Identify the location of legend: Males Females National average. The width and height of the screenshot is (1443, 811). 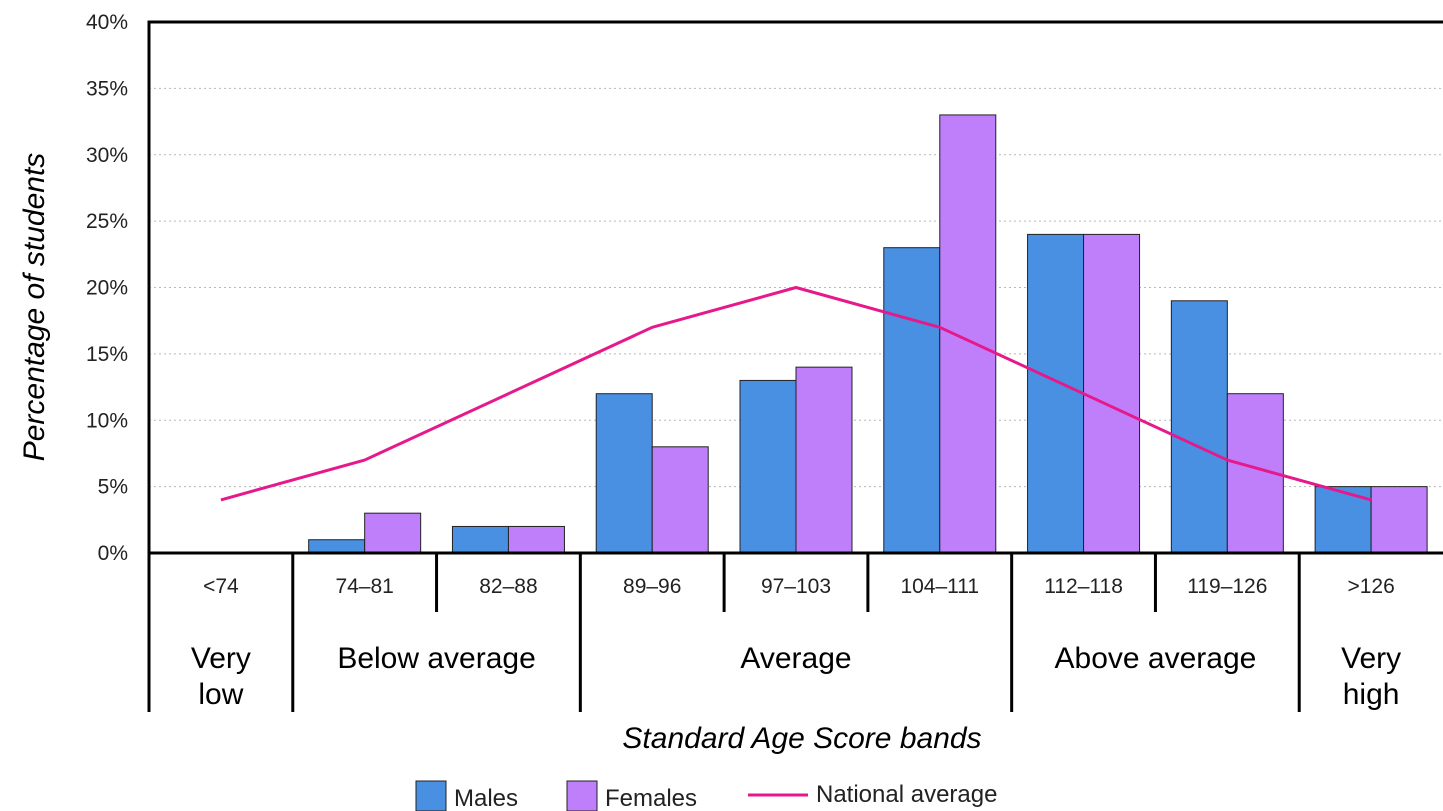
(706, 795).